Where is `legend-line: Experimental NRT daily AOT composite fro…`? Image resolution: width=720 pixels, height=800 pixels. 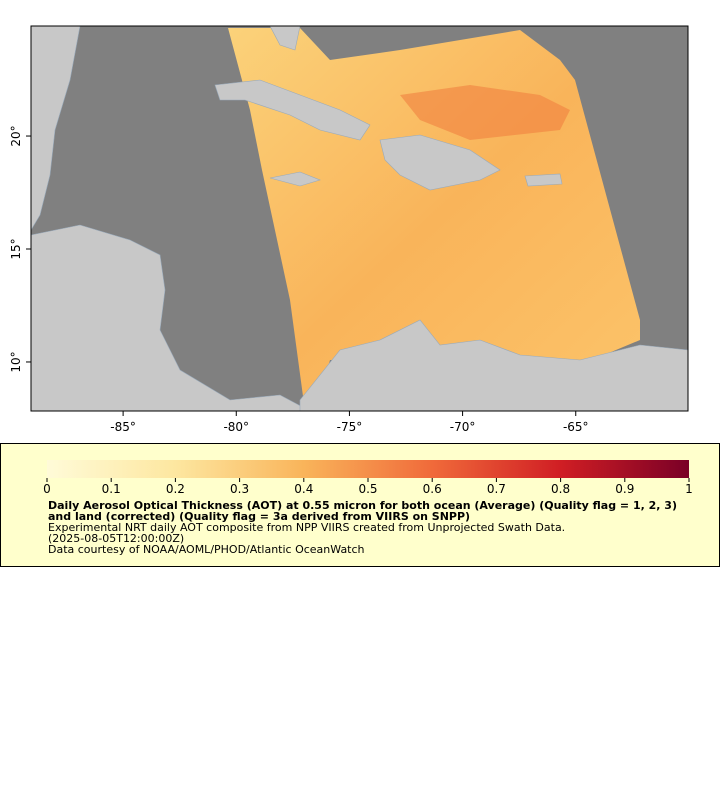
legend-line: Experimental NRT daily AOT composite fro… is located at coordinates (307, 527).